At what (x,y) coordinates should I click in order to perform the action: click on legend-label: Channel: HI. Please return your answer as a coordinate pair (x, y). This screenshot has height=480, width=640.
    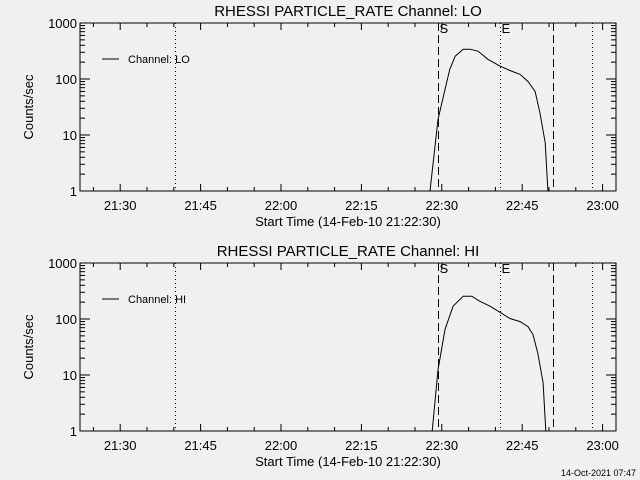
    Looking at the image, I should click on (157, 300).